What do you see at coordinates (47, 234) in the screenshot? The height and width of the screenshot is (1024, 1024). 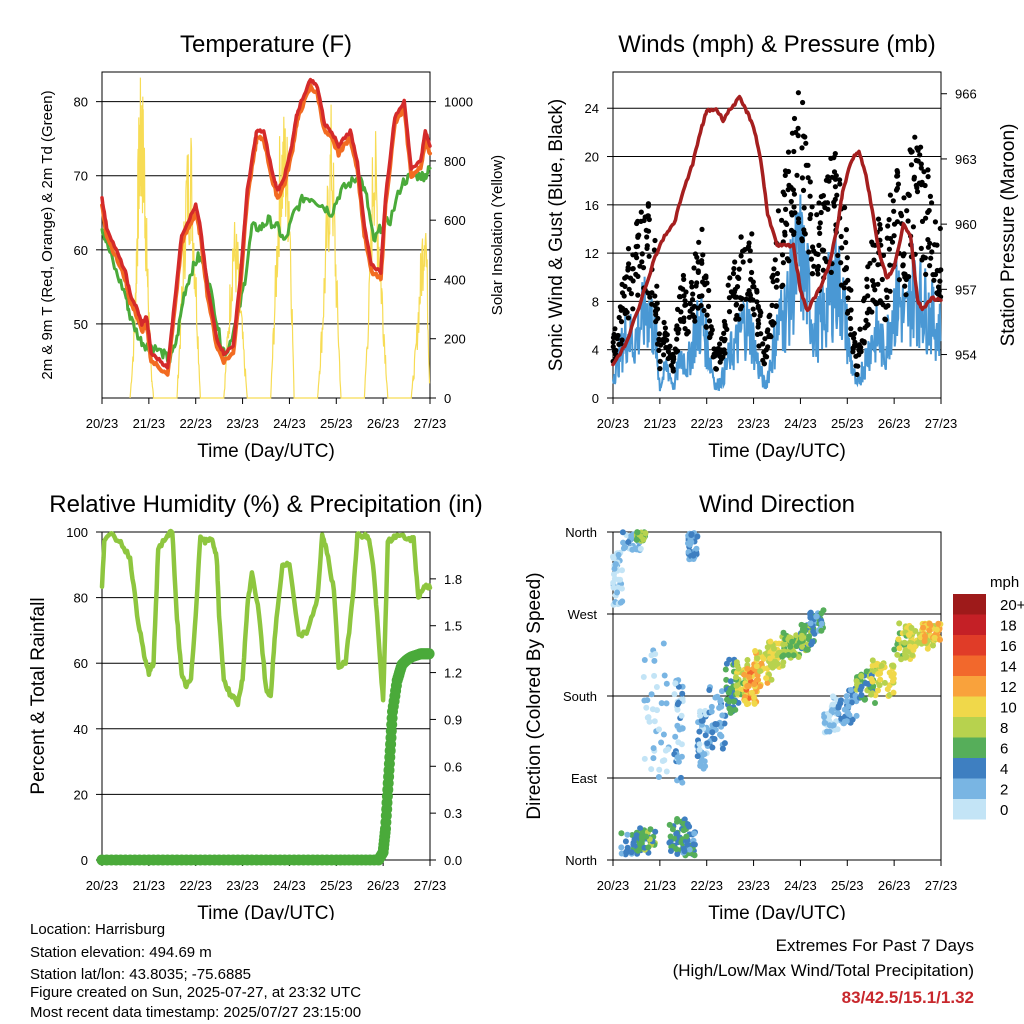 I see `y-axis-label: 2m & 9m T (Red, Orange) & 2m Td (Green)` at bounding box center [47, 234].